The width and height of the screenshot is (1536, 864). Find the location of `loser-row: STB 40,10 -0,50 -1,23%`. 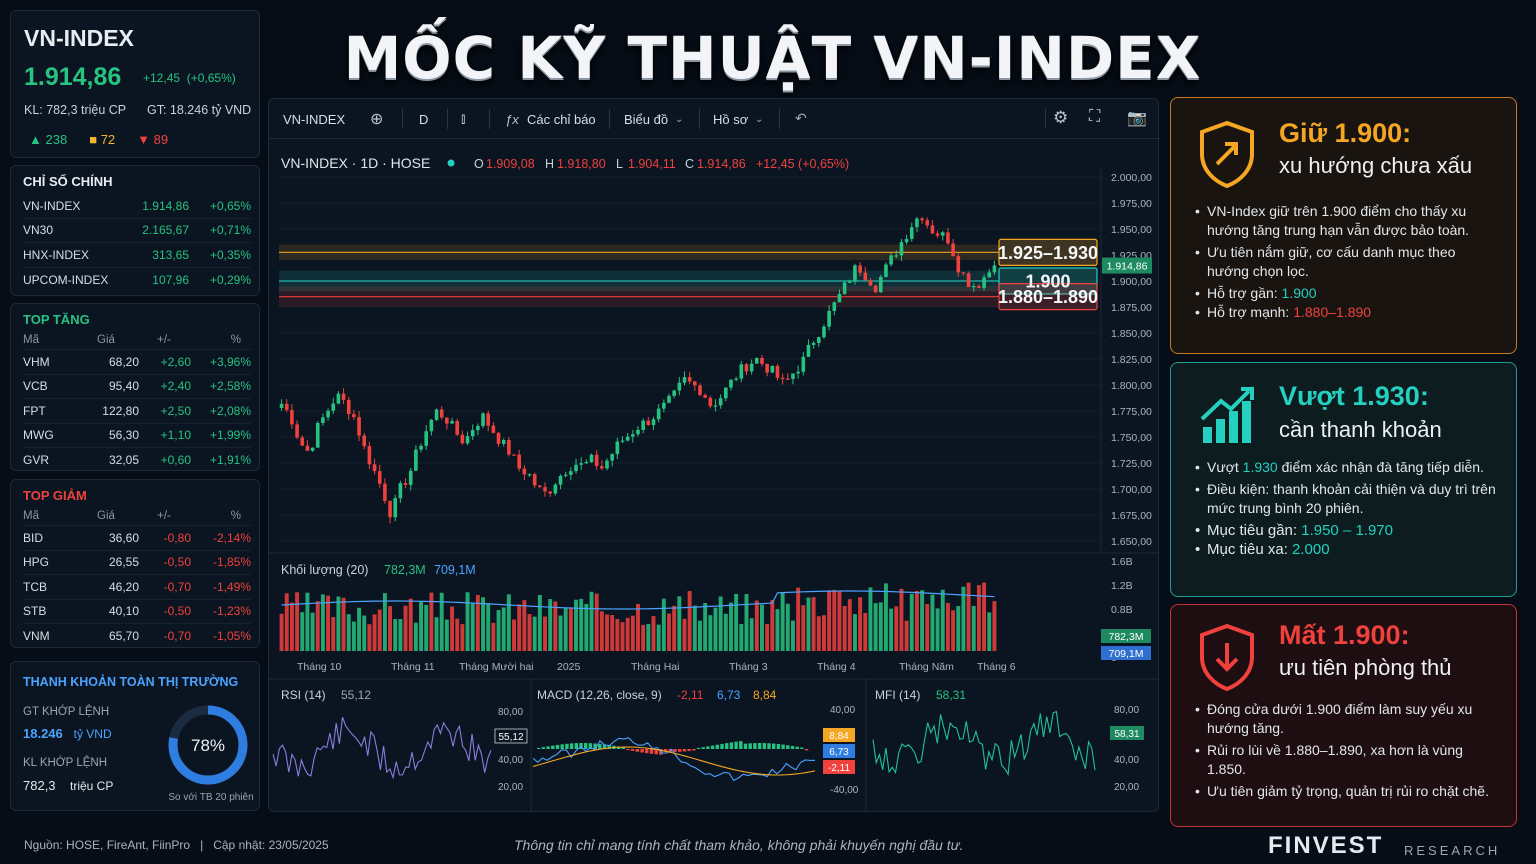

loser-row: STB 40,10 -0,50 -1,23% is located at coordinates (137, 612).